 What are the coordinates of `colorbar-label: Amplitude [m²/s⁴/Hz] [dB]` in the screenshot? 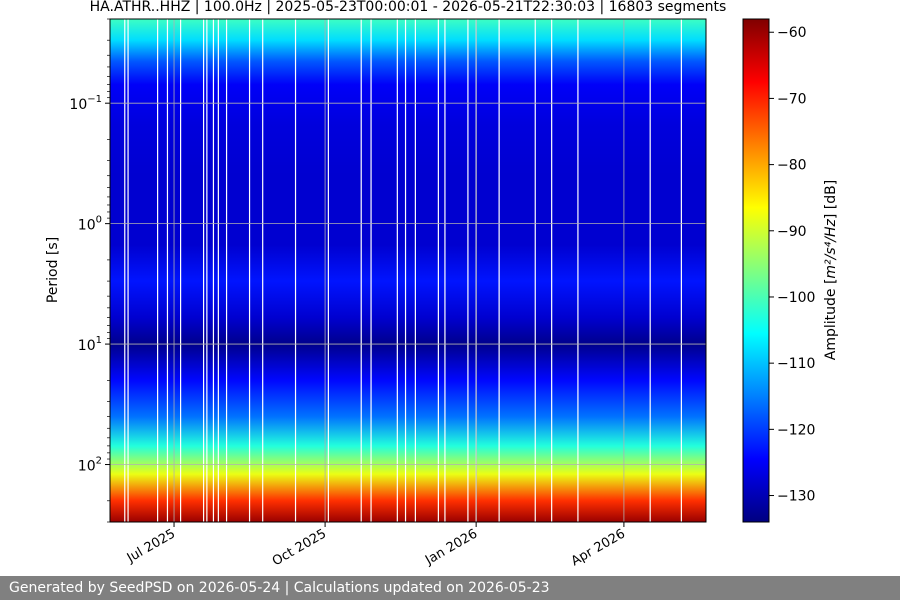 It's located at (831, 270).